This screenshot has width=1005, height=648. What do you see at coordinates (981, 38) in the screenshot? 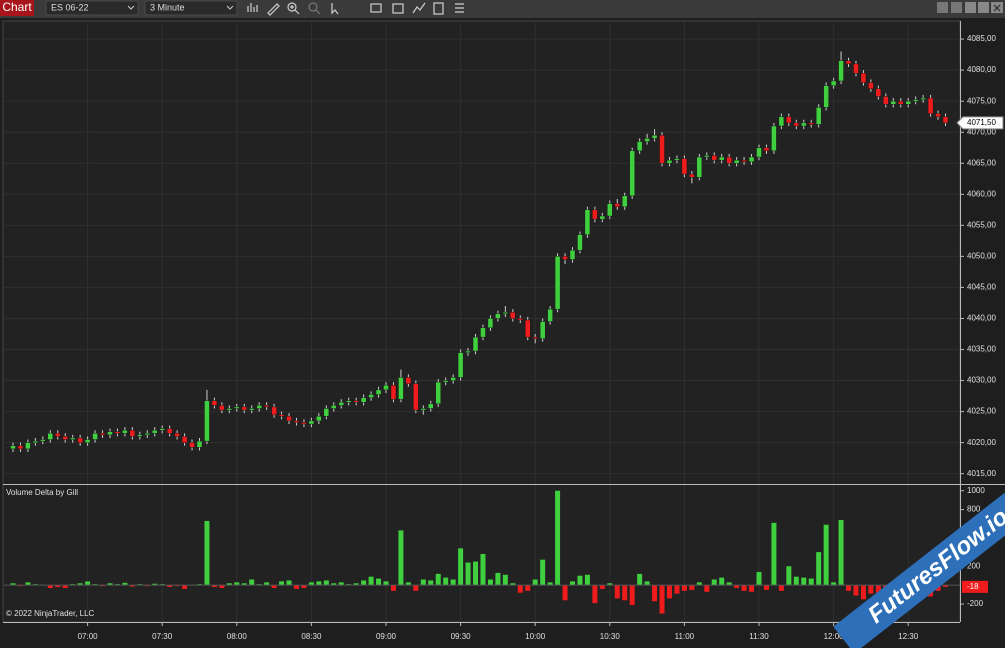
I see `y-tick-label: 4085,00` at bounding box center [981, 38].